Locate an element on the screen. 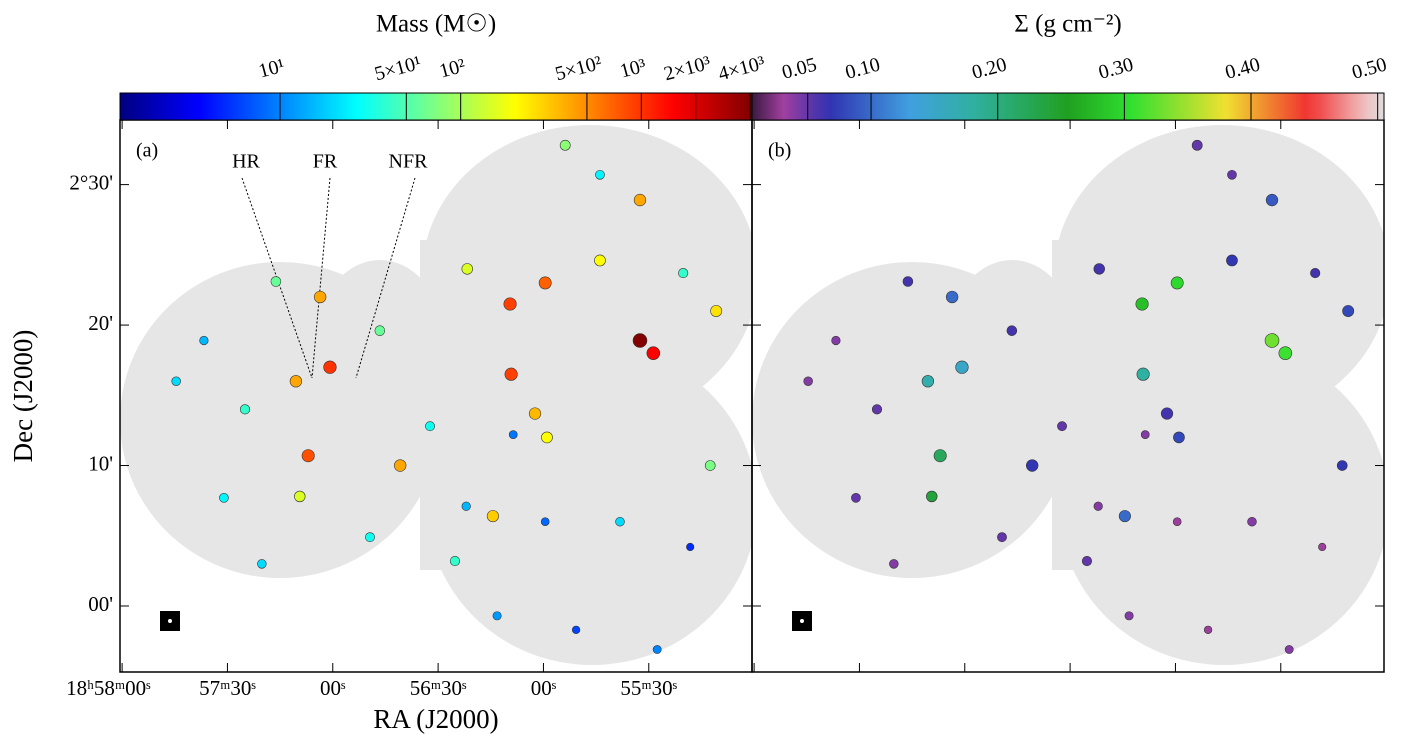  y-tick-label: 00' is located at coordinates (100, 604).